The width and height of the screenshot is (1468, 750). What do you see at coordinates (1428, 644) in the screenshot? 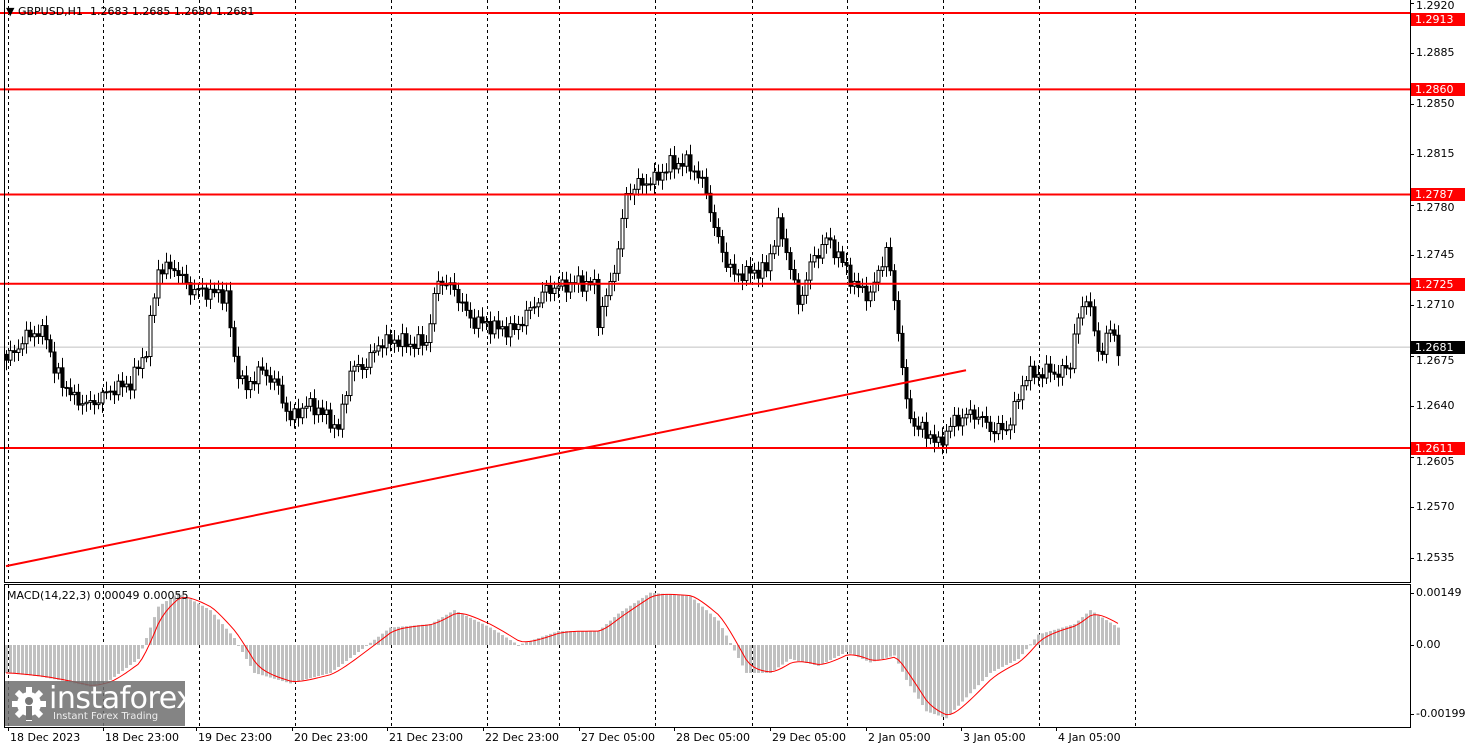
I see `macd-tick-label: 0.00` at bounding box center [1428, 644].